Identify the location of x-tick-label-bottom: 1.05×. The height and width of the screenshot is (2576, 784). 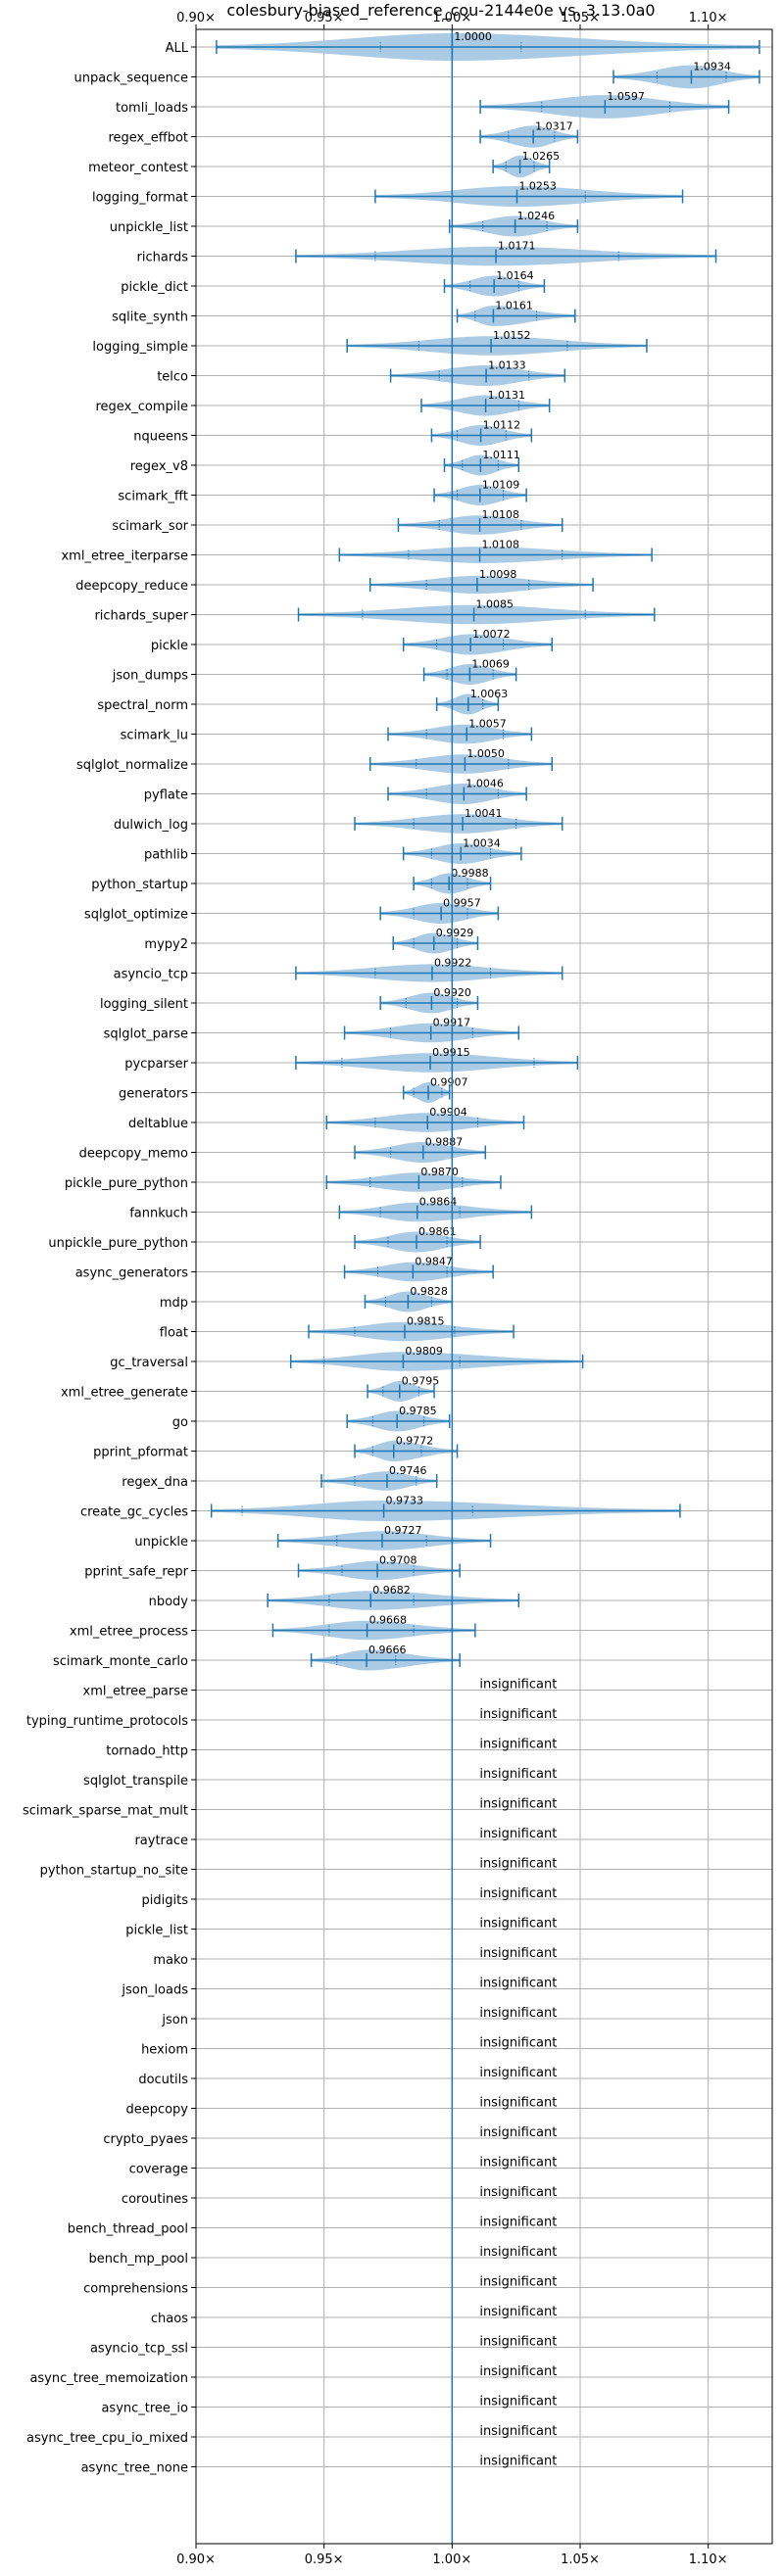
(580, 2559).